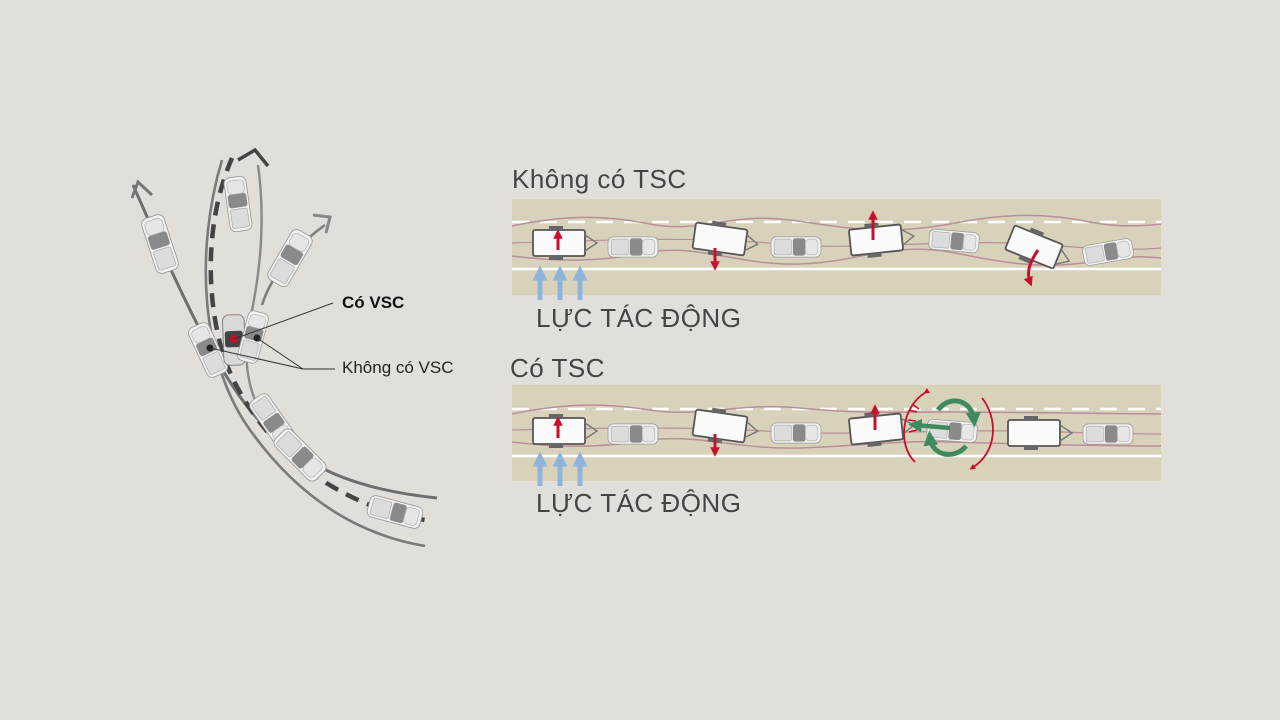  I want to click on chevron-left-icon, so click(142, 189).